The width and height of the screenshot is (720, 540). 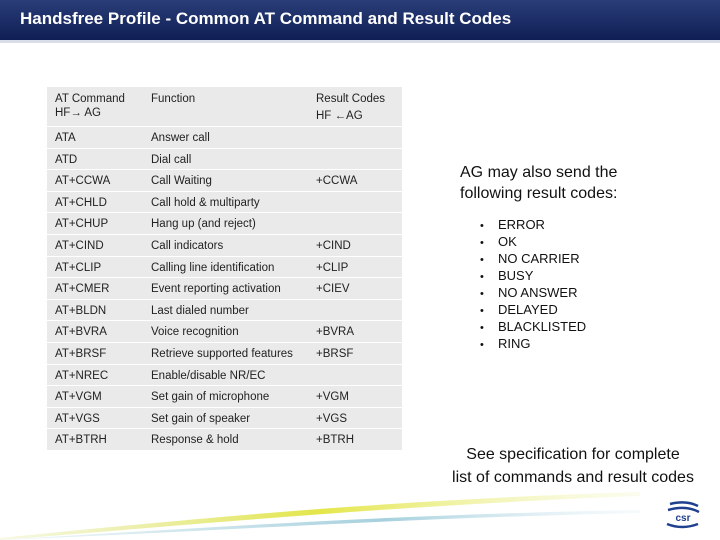 What do you see at coordinates (514, 343) in the screenshot?
I see `result-code: RING` at bounding box center [514, 343].